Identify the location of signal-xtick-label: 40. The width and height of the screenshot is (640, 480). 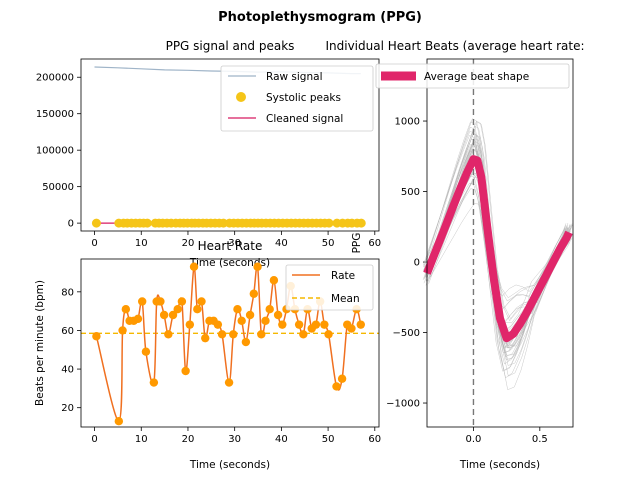
(281, 243).